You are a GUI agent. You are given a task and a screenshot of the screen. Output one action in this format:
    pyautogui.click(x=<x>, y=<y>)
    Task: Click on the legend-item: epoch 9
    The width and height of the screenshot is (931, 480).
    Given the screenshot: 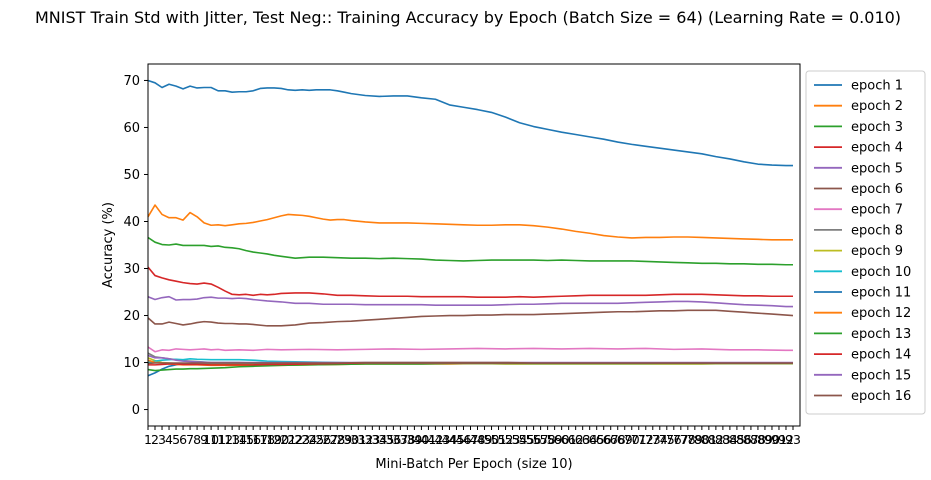 What is the action you would take?
    pyautogui.click(x=858, y=251)
    